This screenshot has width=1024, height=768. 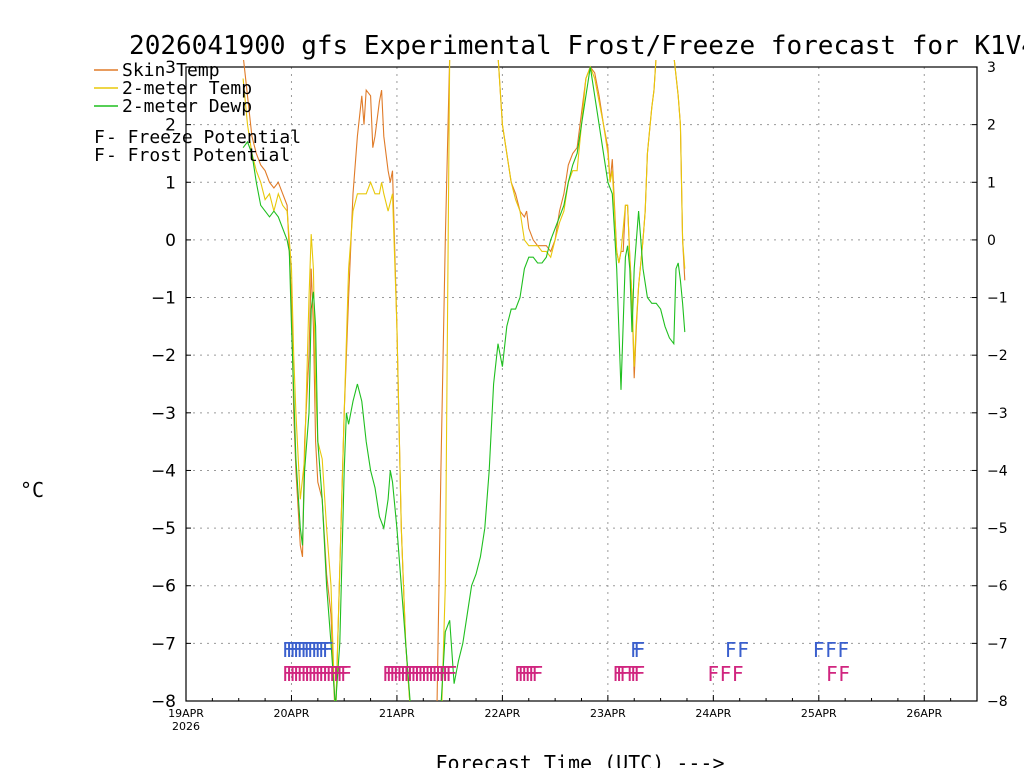 What do you see at coordinates (163, 414) in the screenshot?
I see `y-tick-label: −3` at bounding box center [163, 414].